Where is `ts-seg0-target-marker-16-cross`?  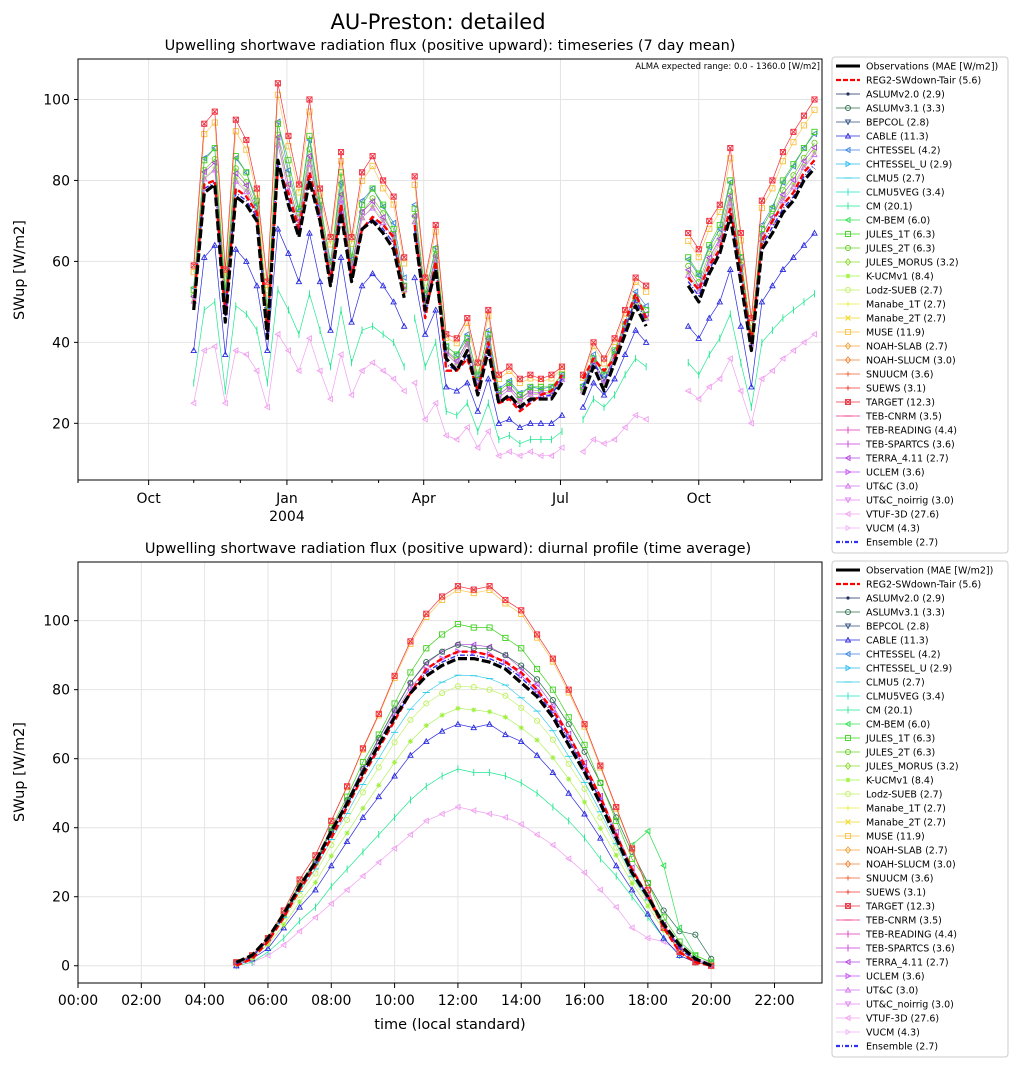
ts-seg0-target-marker-16-cross is located at coordinates (362, 172).